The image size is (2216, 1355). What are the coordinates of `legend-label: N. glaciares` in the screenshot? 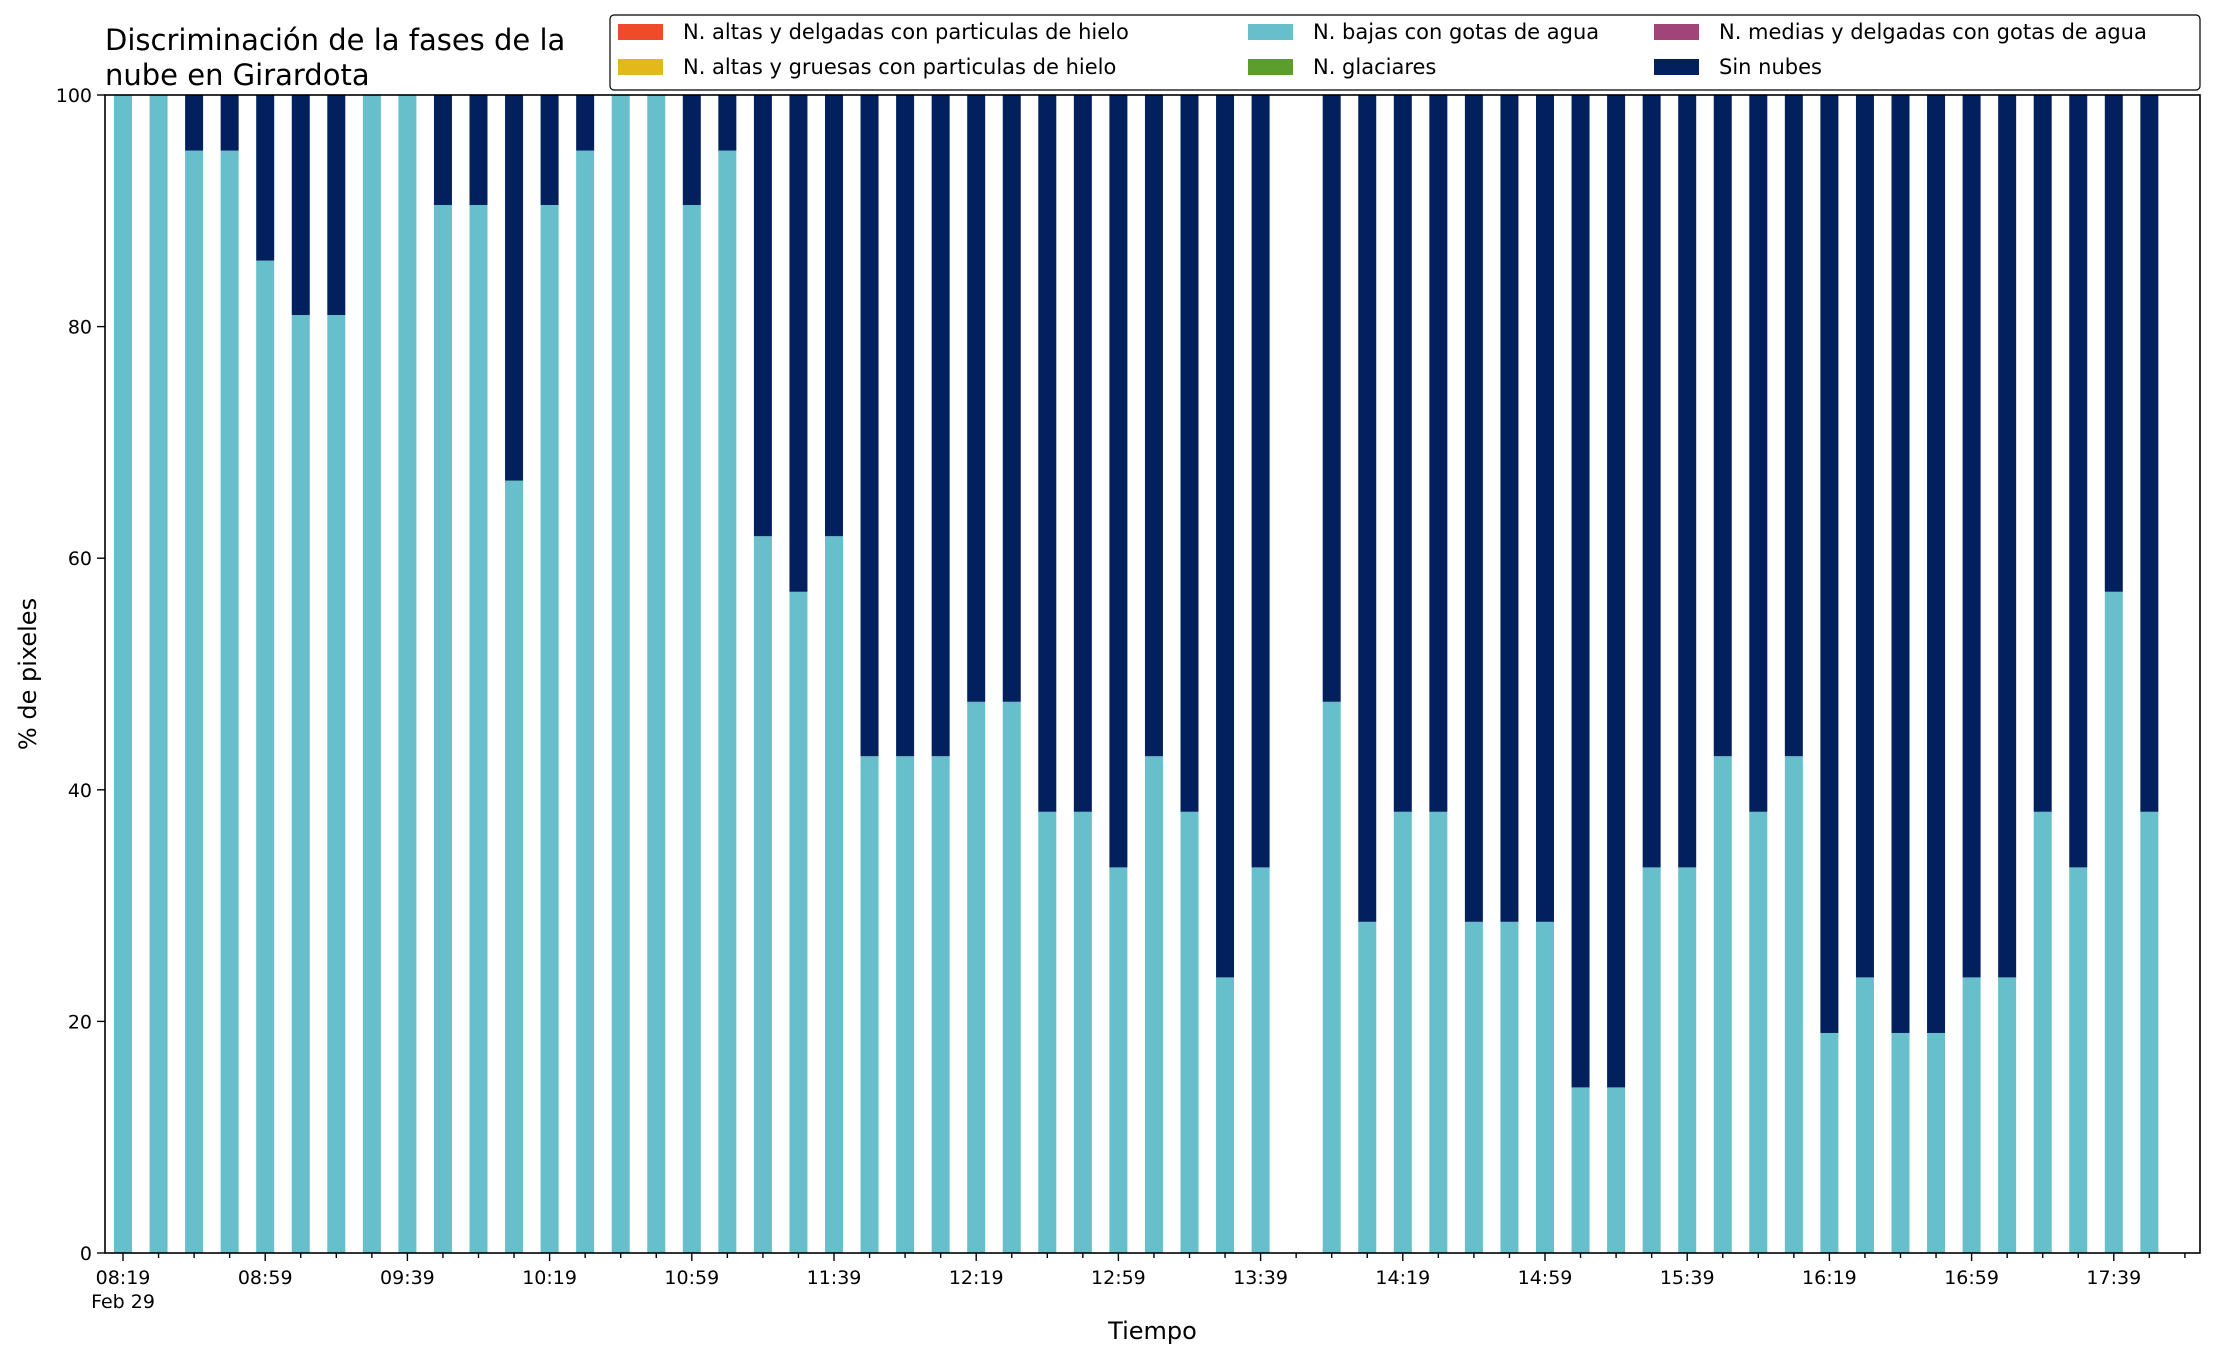 It's located at (1374, 67).